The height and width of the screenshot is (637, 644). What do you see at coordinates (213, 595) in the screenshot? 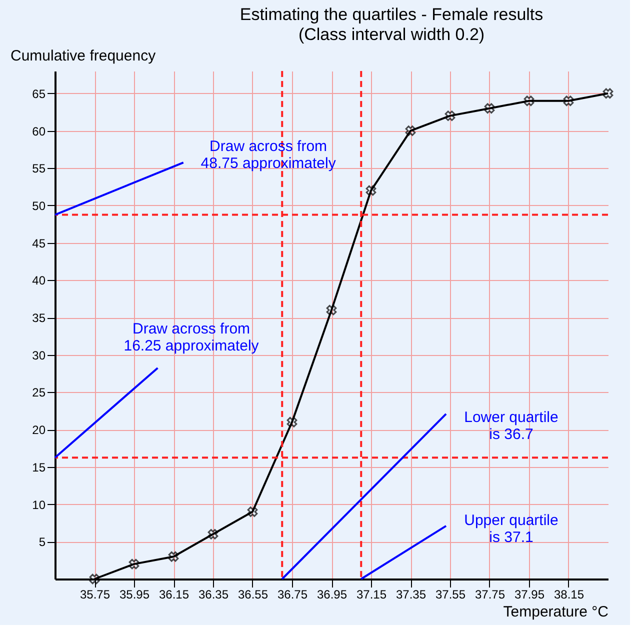
I see `x-tick-label: 36.35` at bounding box center [213, 595].